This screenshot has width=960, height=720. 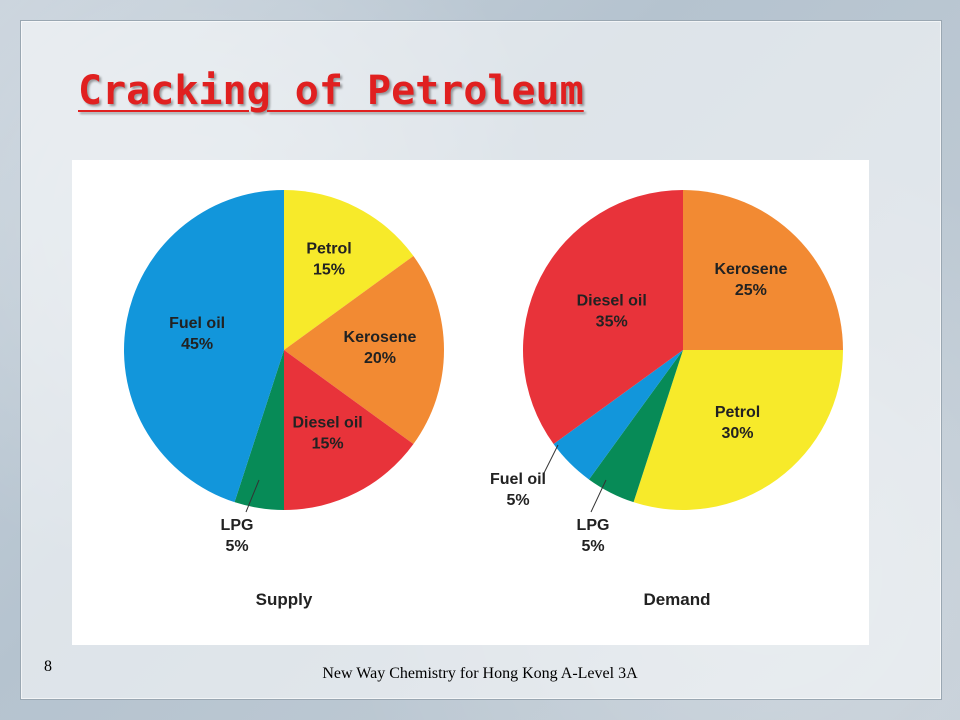 What do you see at coordinates (517, 500) in the screenshot?
I see `demand-value-fuel-oil: 5%` at bounding box center [517, 500].